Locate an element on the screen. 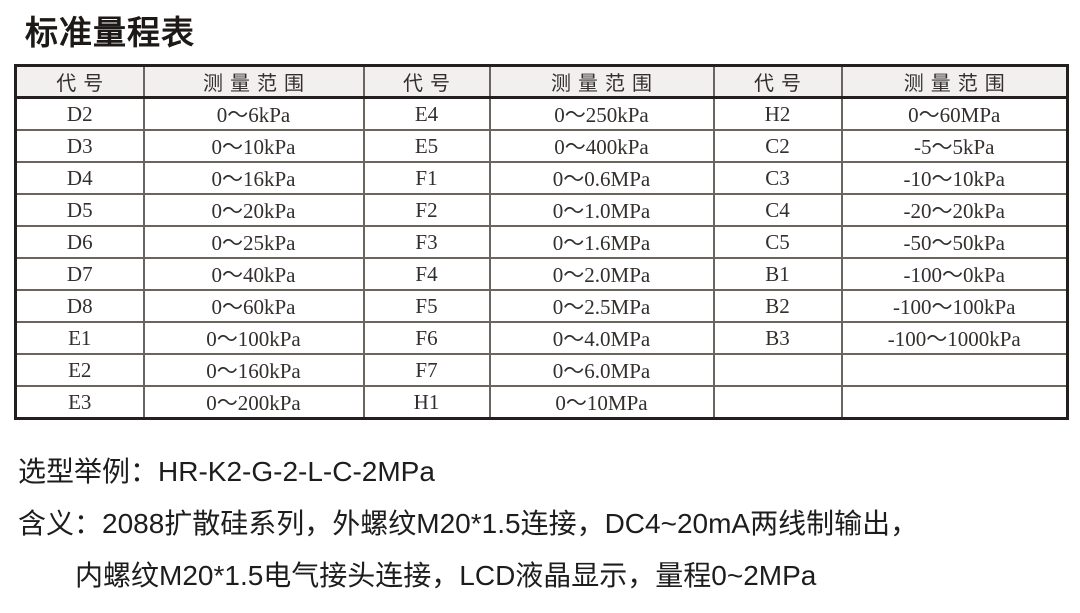 The width and height of the screenshot is (1080, 613). table-row: D4 0～16kPa F1 0～0.6MPa C3 -10～10kPa is located at coordinates (541, 178).